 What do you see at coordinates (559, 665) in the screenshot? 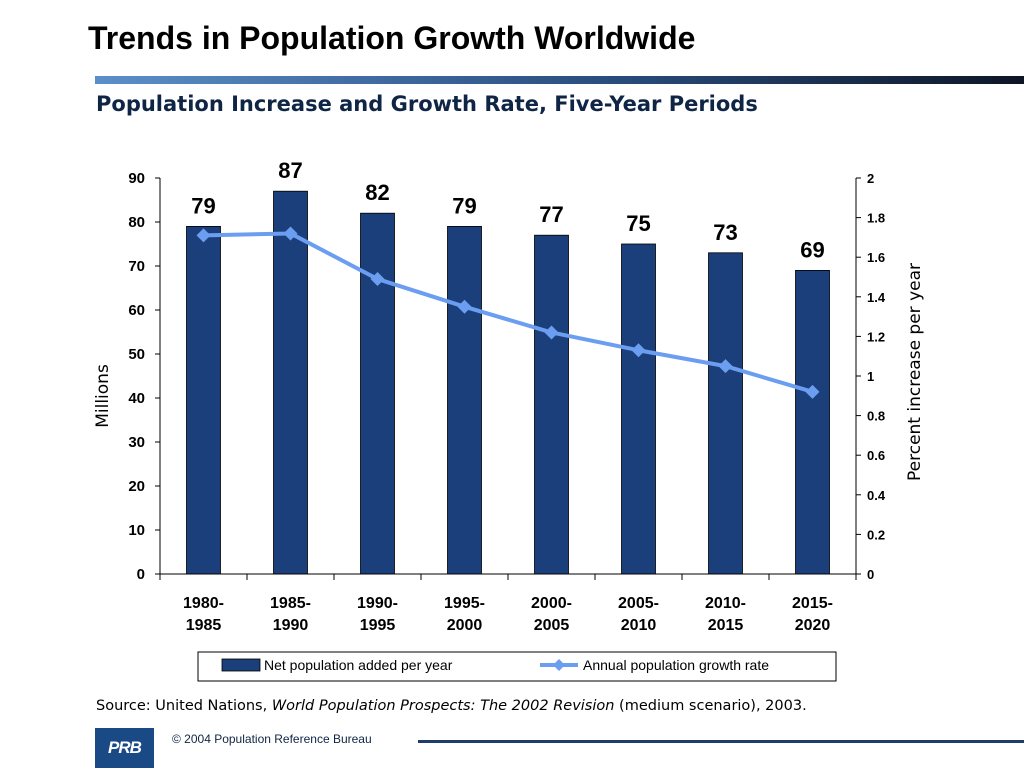
I see `legend-line-marker` at bounding box center [559, 665].